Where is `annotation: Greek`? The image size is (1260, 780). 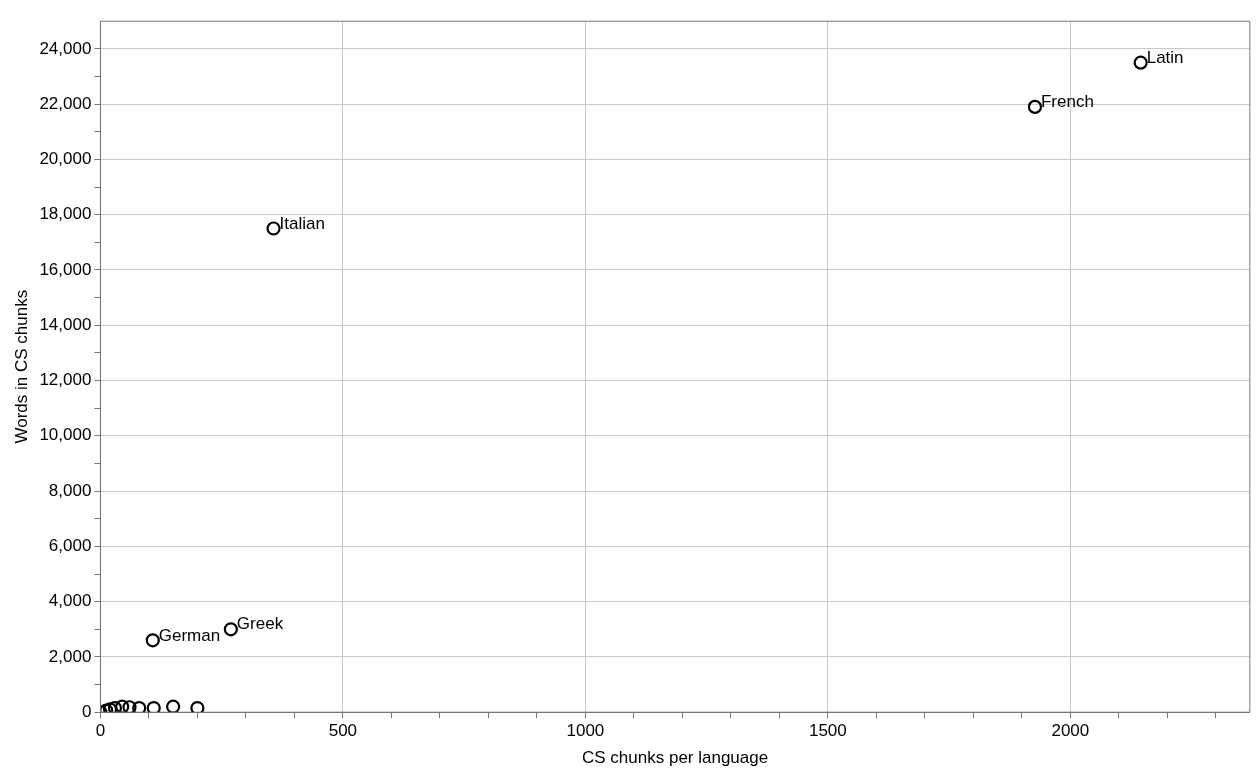
annotation: Greek is located at coordinates (260, 624).